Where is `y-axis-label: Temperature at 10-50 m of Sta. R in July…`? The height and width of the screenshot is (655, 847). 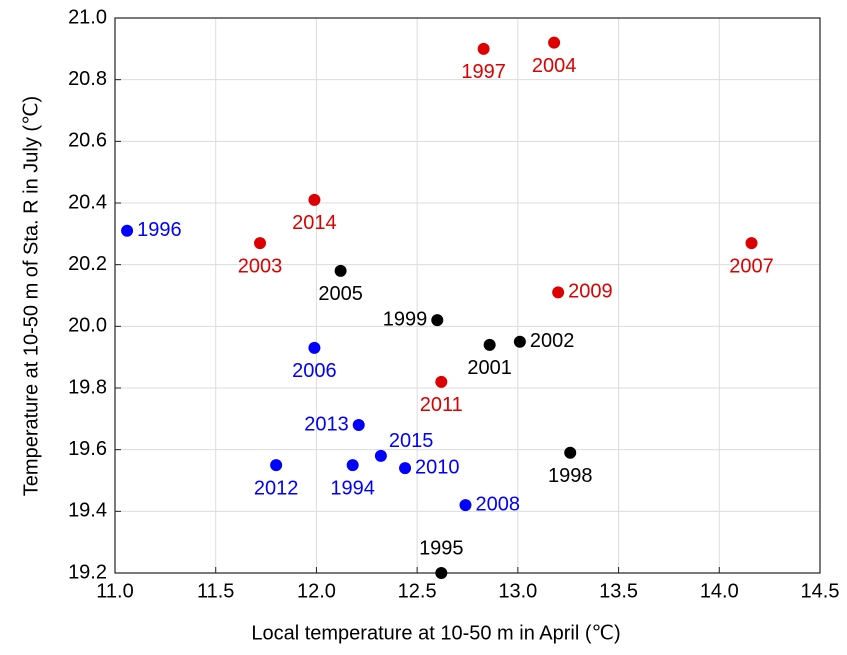 y-axis-label: Temperature at 10-50 m of Sta. R in July… is located at coordinates (31, 296).